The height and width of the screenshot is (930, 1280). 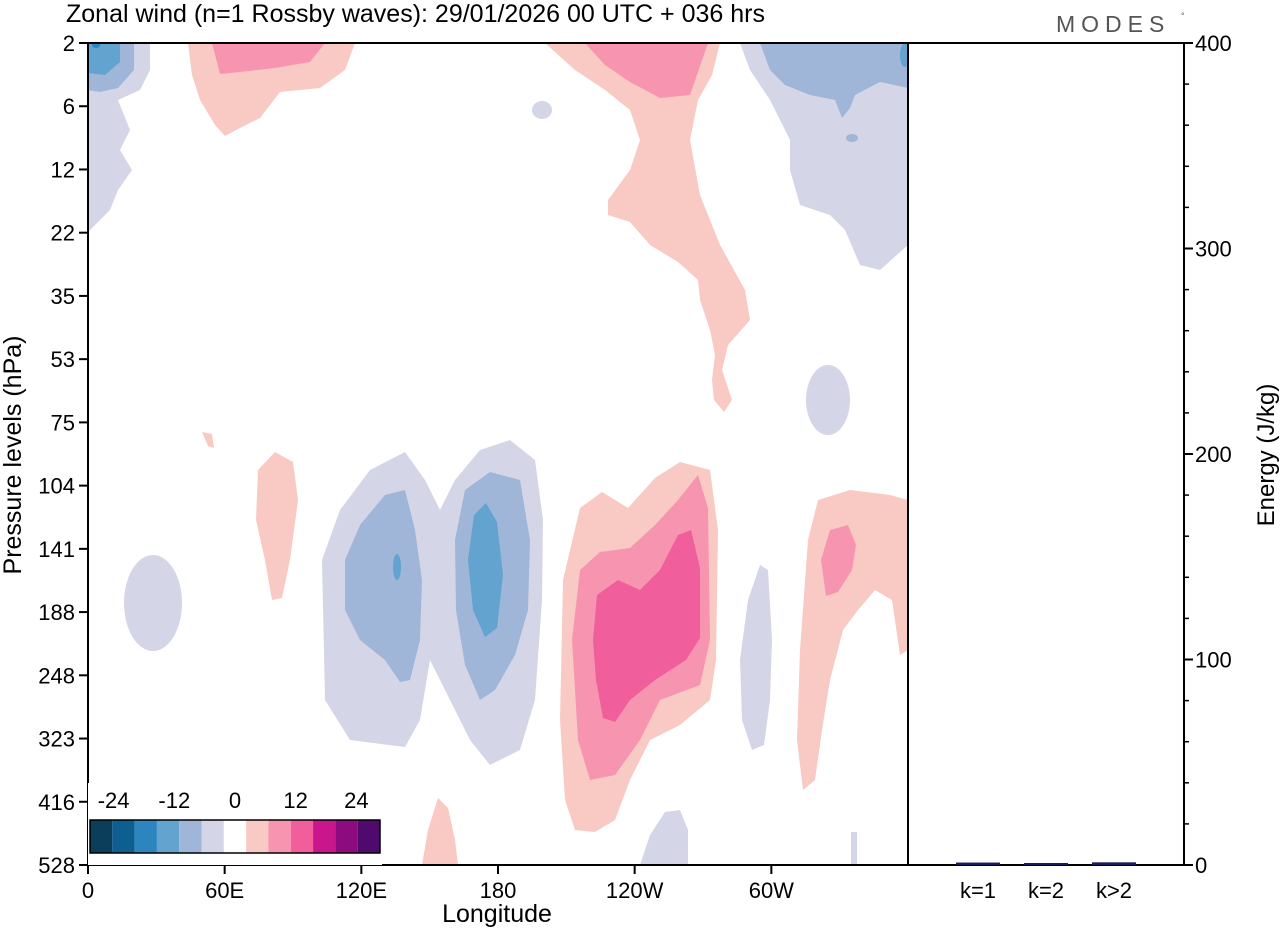 What do you see at coordinates (114, 800) in the screenshot?
I see `colorbar-tick-label: -24` at bounding box center [114, 800].